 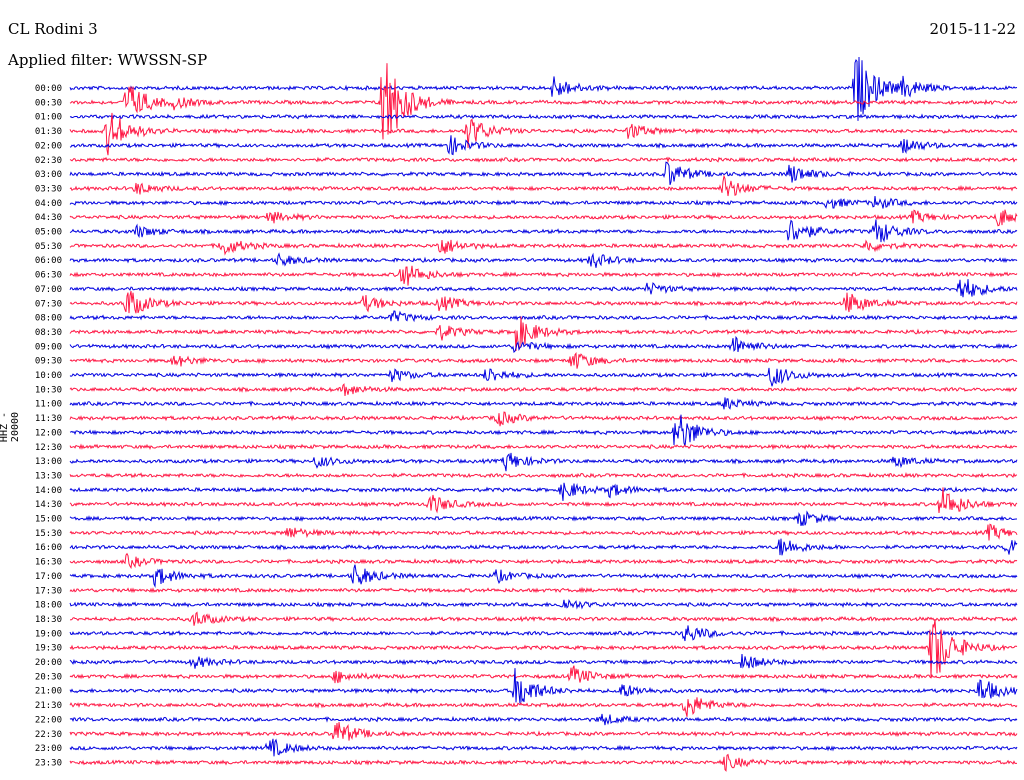 I want to click on row-time-label: 10:30, so click(x=48, y=390).